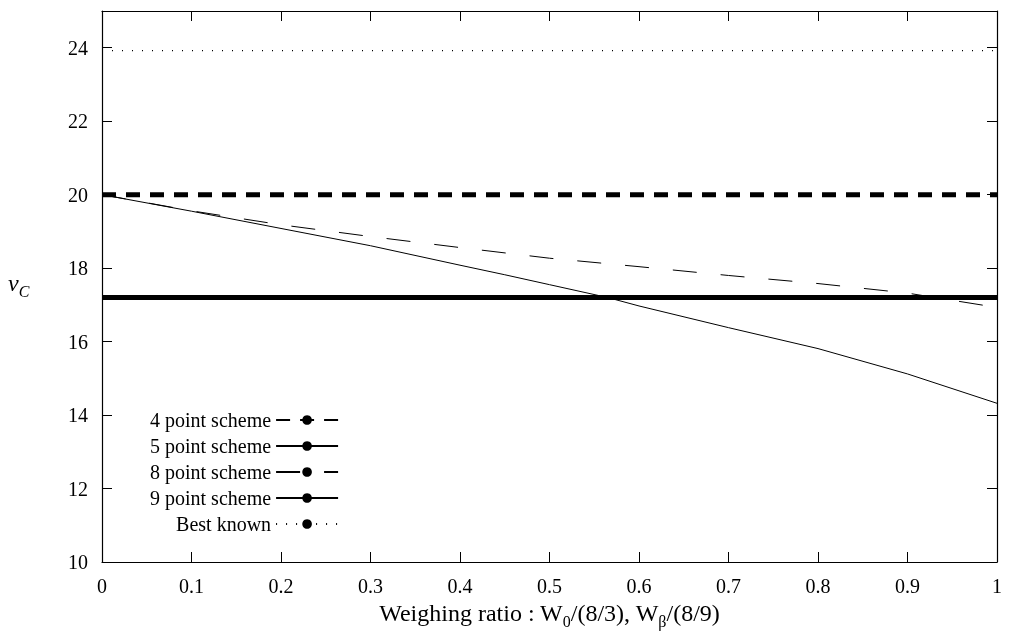  What do you see at coordinates (210, 420) in the screenshot?
I see `legend-label: 4 point scheme` at bounding box center [210, 420].